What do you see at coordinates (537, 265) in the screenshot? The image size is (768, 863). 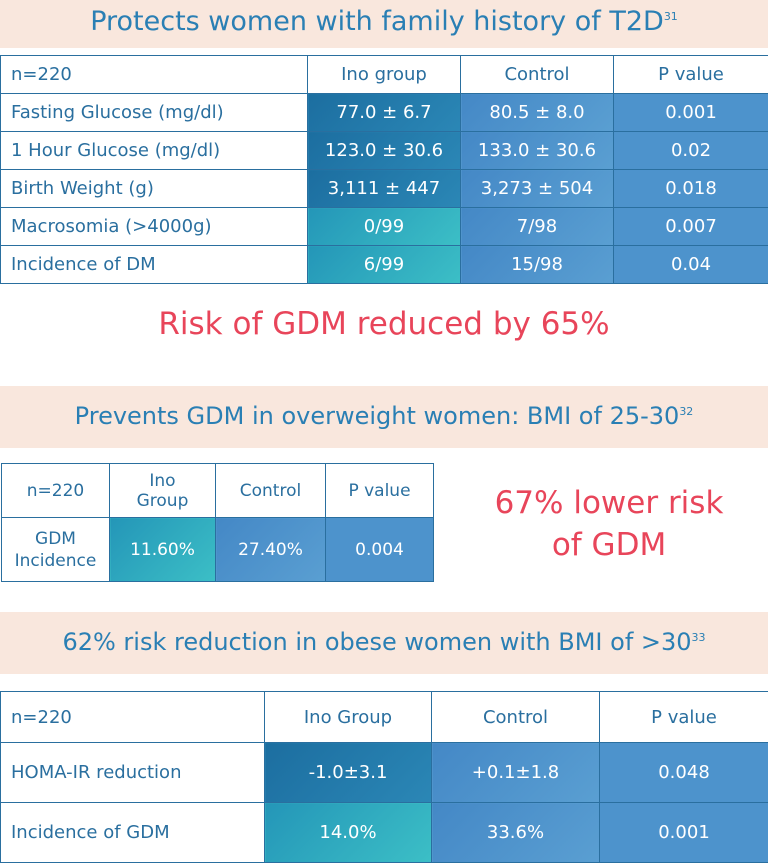 I see `control-value: 15/98` at bounding box center [537, 265].